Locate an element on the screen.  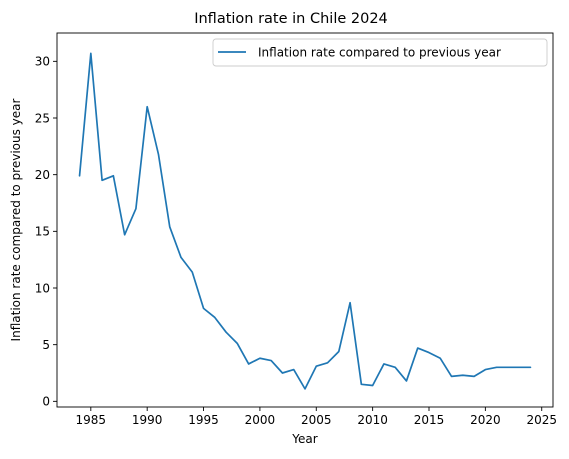
x-tick-label: 1990 is located at coordinates (147, 420).